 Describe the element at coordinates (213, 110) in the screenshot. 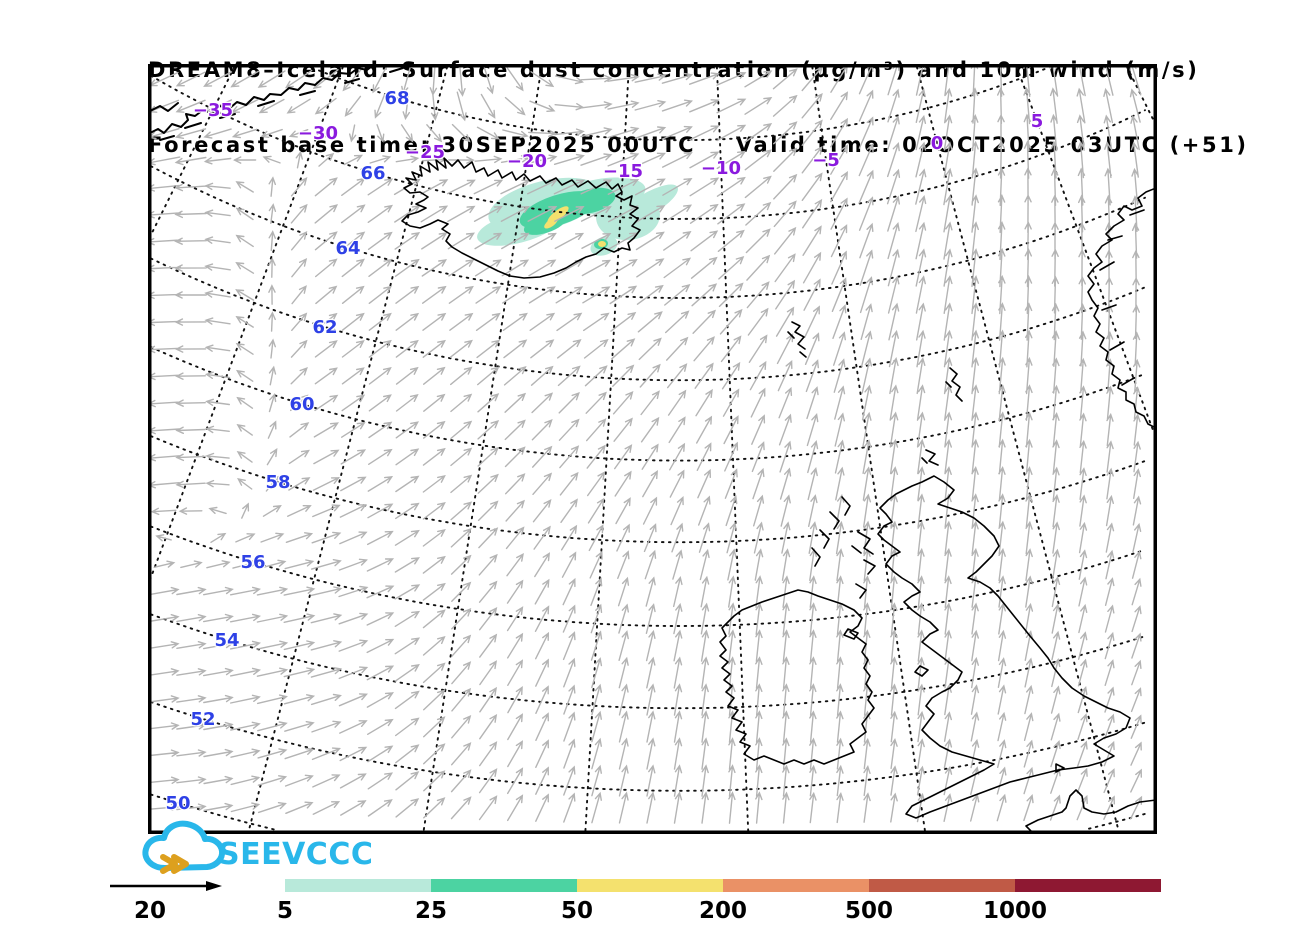

I see `longitude-label: −35` at that location.